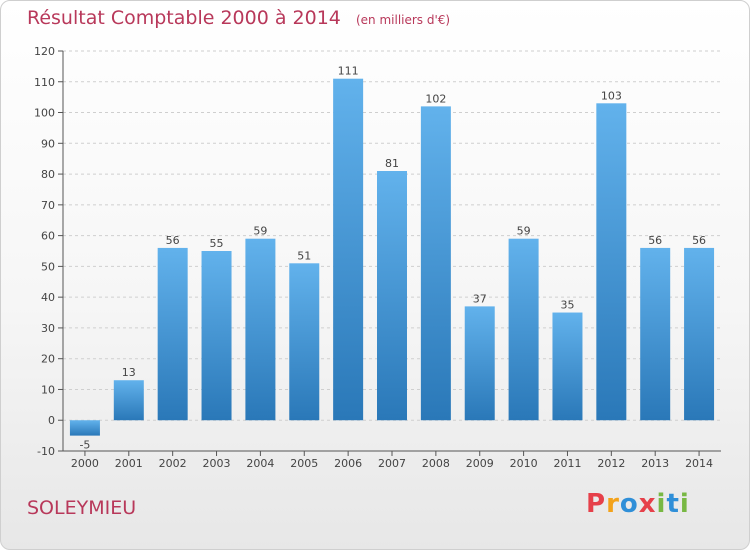 This screenshot has width=750, height=550. Describe the element at coordinates (172, 334) in the screenshot. I see `bar-2002` at that location.